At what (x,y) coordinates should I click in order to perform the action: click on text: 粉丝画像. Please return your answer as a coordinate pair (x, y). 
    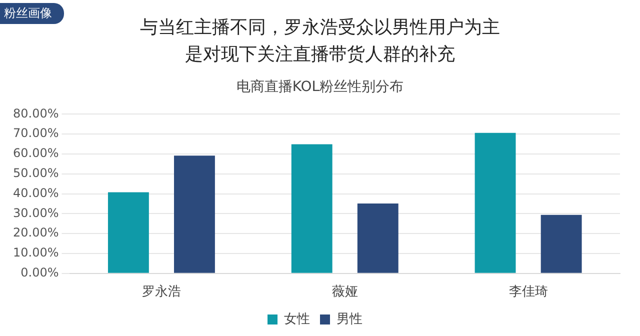
    Looking at the image, I should click on (32, 13).